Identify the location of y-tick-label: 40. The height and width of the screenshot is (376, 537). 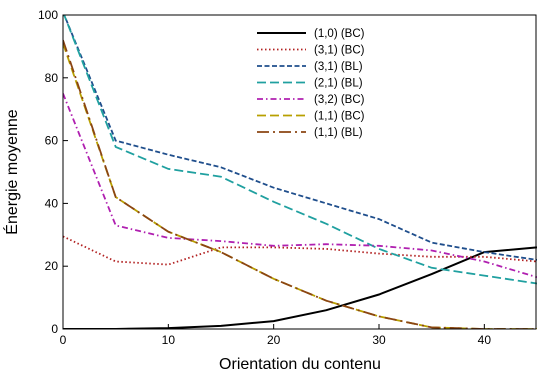
(52, 203).